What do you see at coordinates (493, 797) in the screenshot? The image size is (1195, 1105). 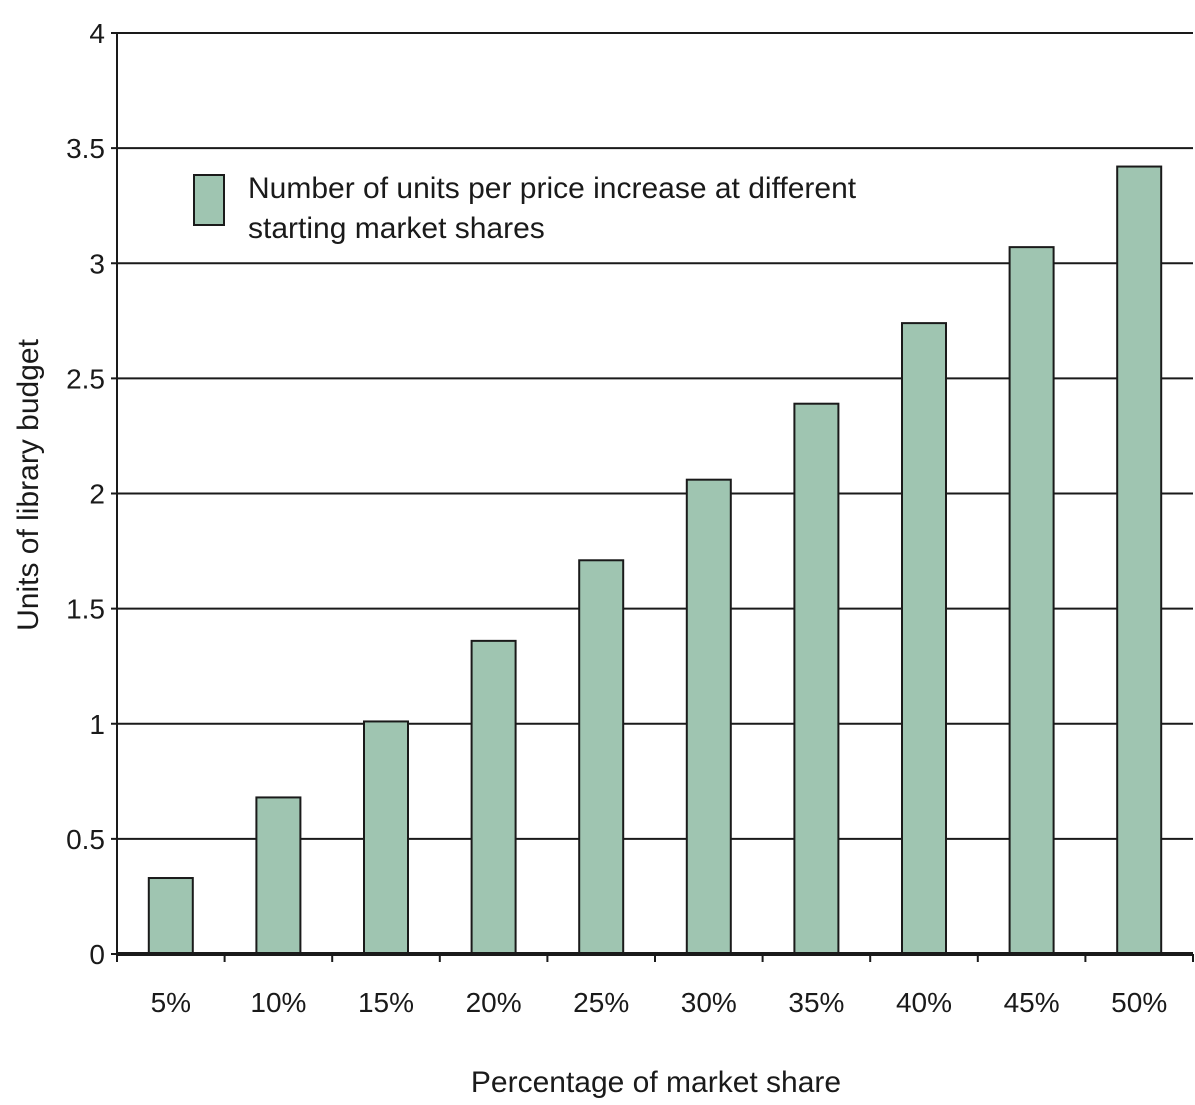 I see `bar-20pct` at bounding box center [493, 797].